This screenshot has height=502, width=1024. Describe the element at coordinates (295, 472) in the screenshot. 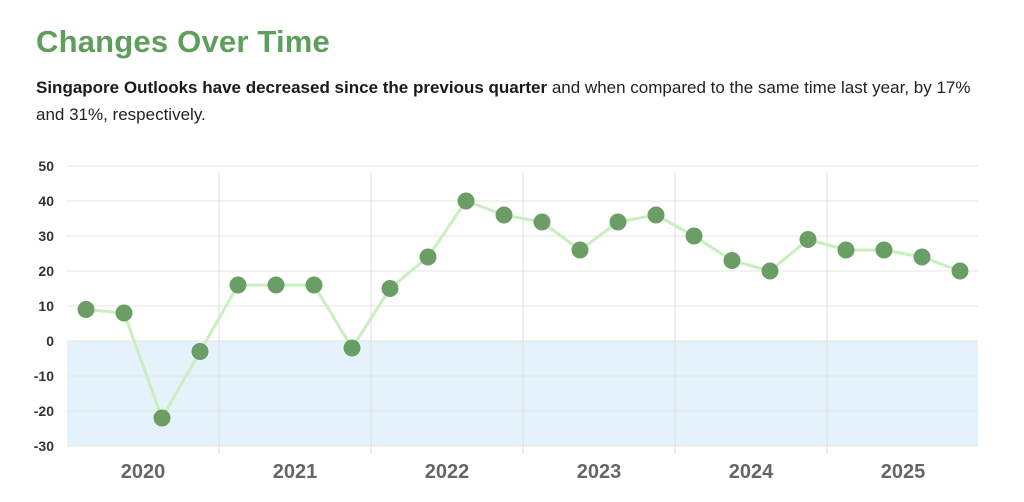

I see `x-year-label: 2021` at that location.